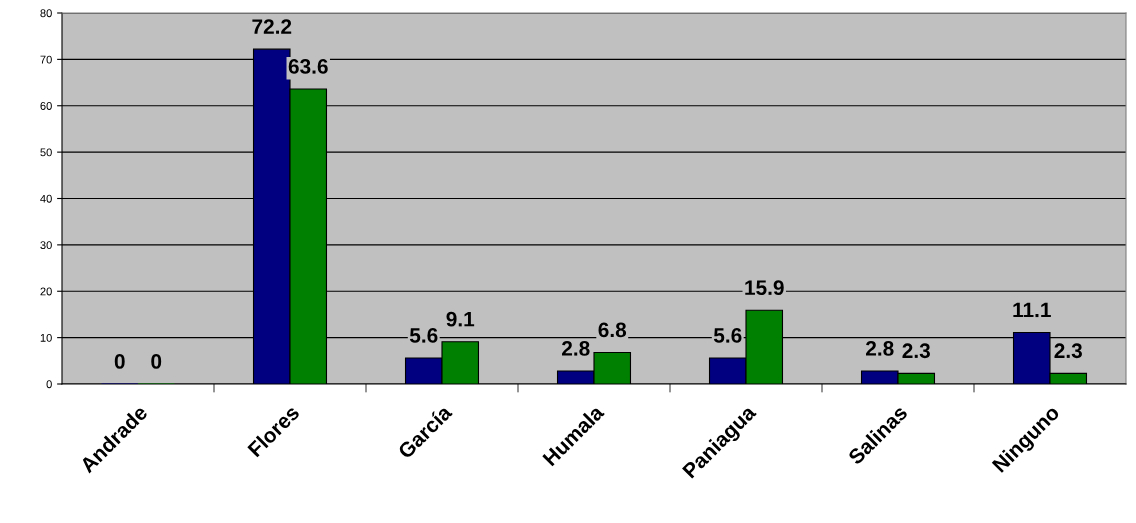  What do you see at coordinates (46, 106) in the screenshot?
I see `y-tick-label: 60` at bounding box center [46, 106].